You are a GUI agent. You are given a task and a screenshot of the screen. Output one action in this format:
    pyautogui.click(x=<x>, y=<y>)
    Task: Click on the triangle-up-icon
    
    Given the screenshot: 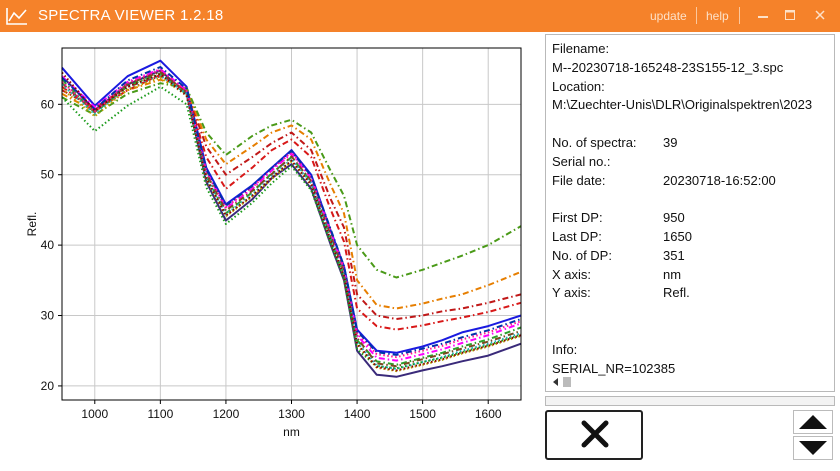 What is the action you would take?
    pyautogui.click(x=813, y=422)
    